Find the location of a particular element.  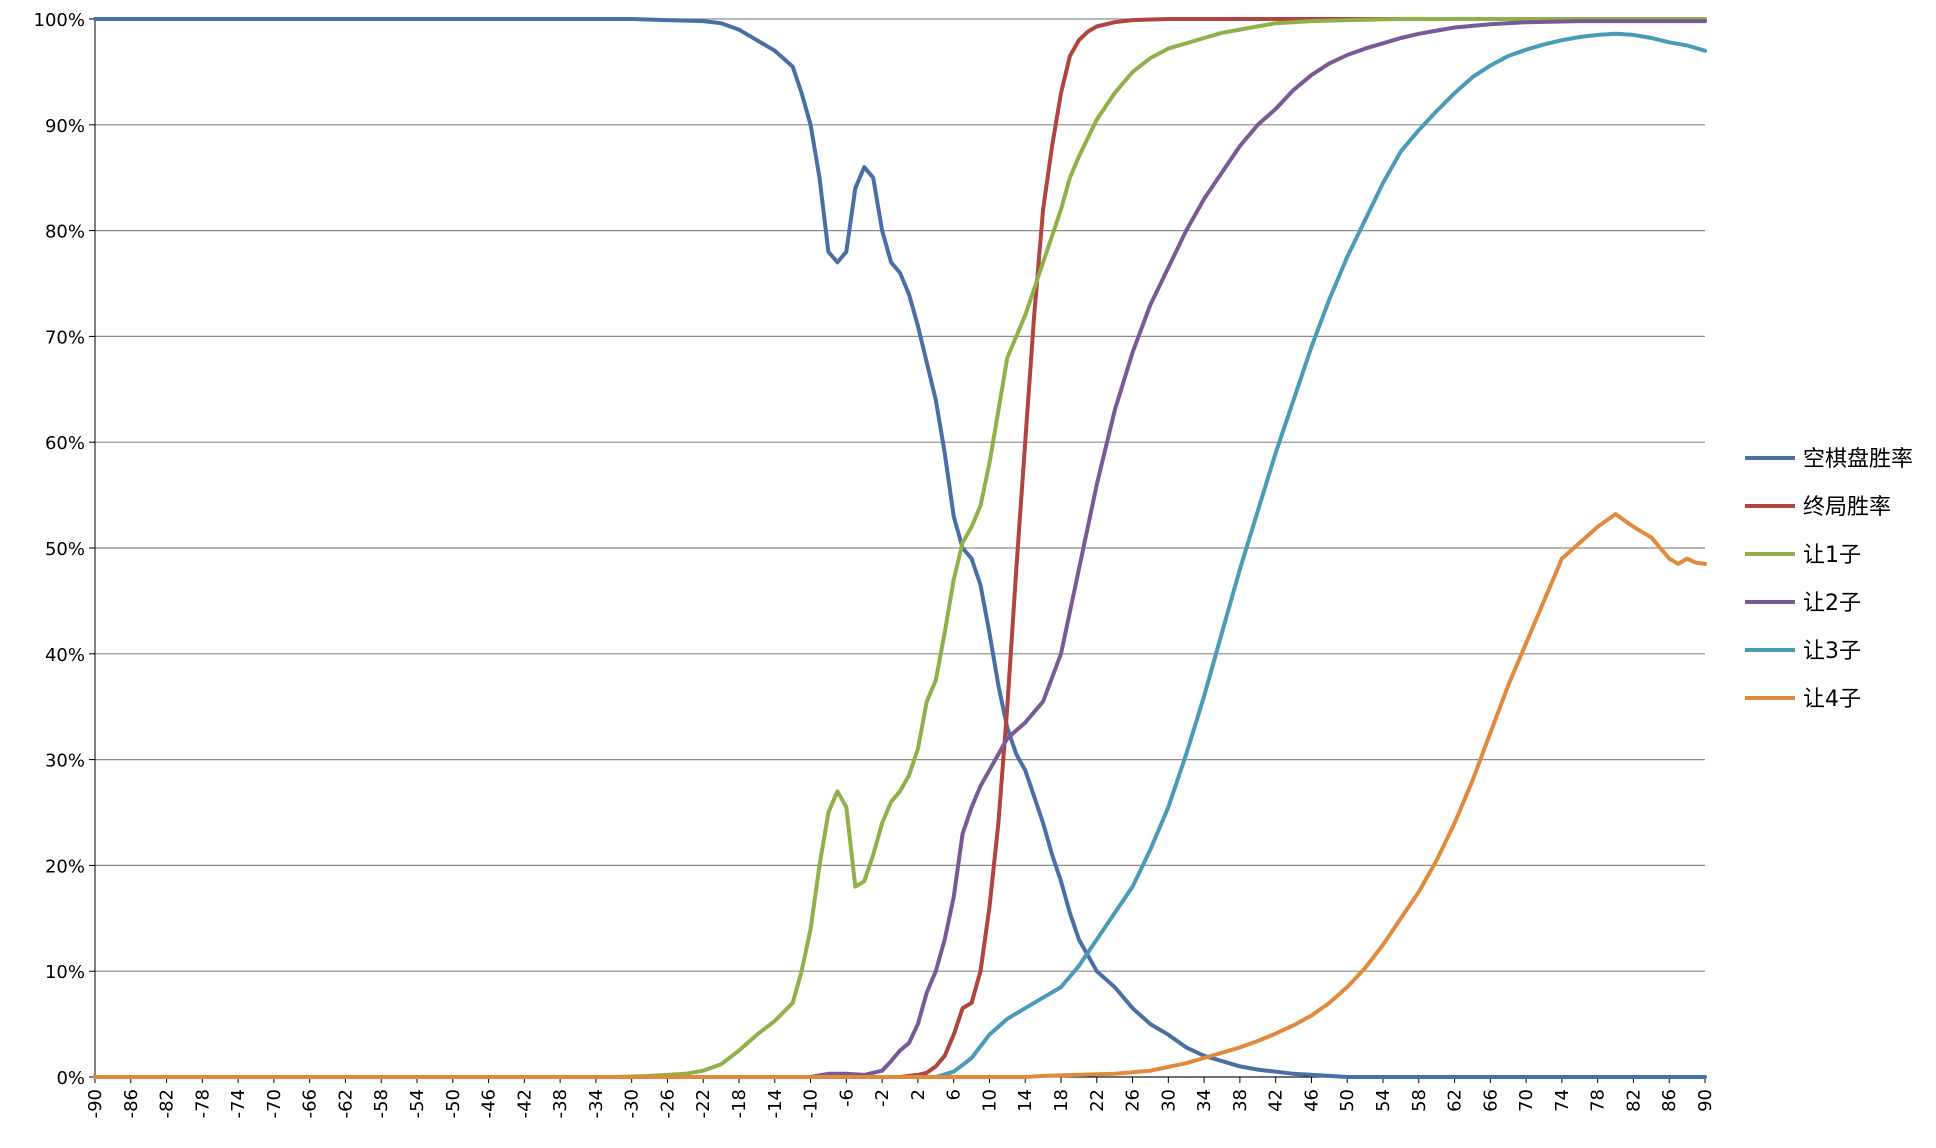

legend-label: 让2子 is located at coordinates (1832, 603).